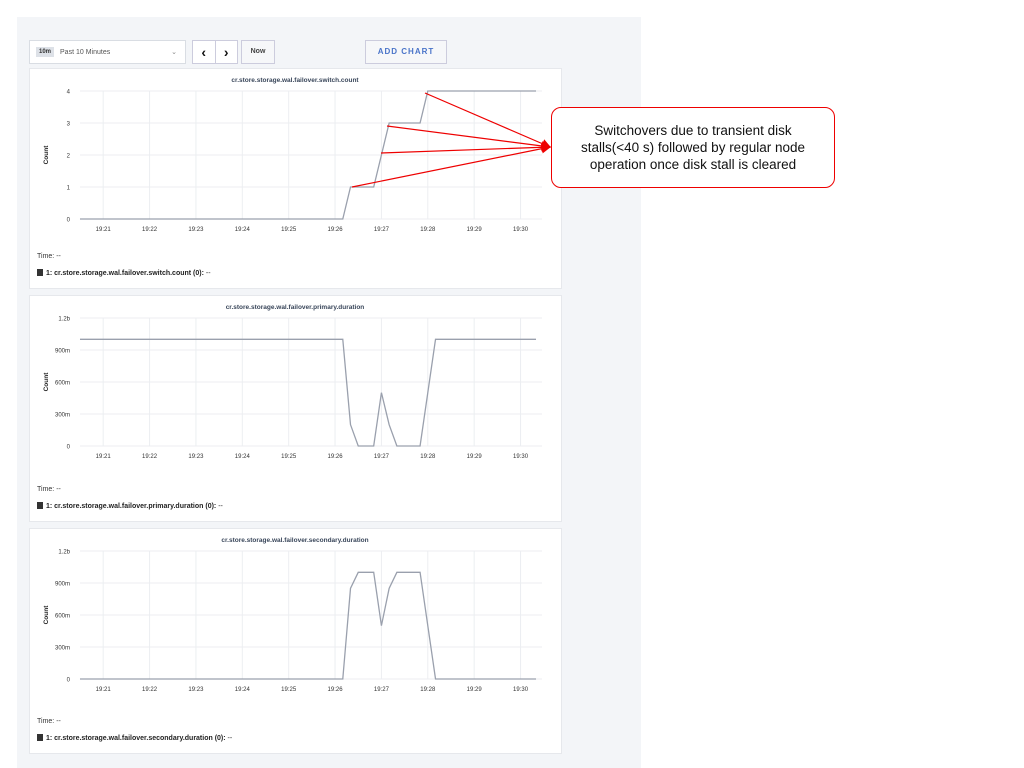  Describe the element at coordinates (204, 52) in the screenshot. I see `chevron-left-icon: ‹` at that location.